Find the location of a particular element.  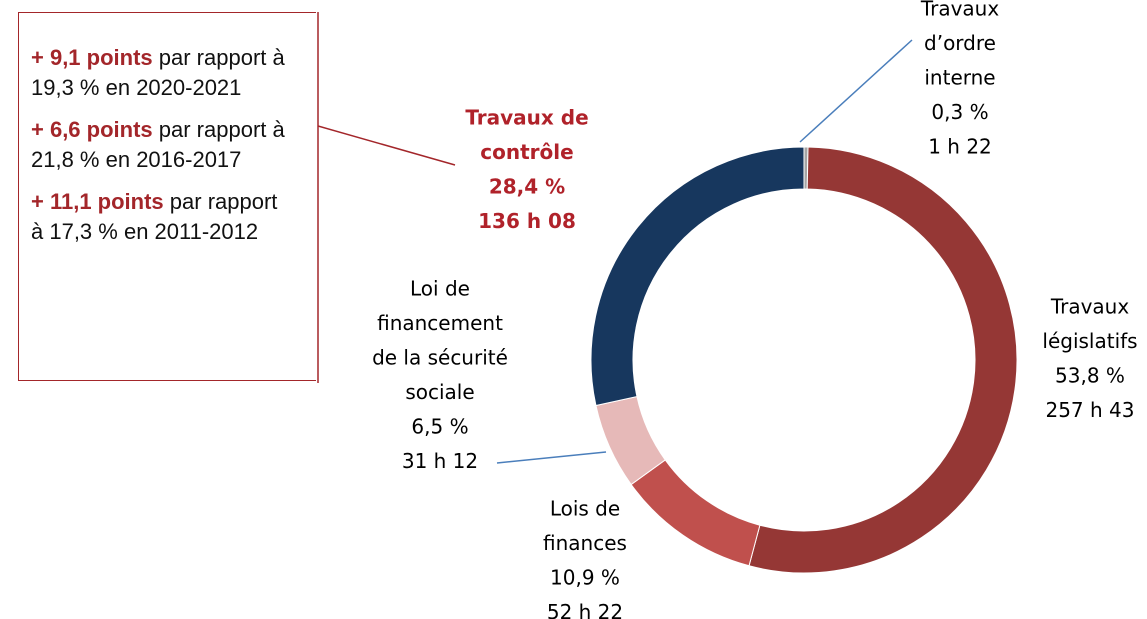

annotation-bold: + 11,1 points is located at coordinates (97, 201).